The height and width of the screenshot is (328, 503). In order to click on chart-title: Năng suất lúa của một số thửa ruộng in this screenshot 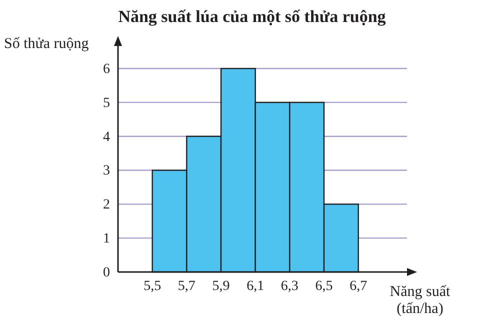, I will do `click(252, 16)`.